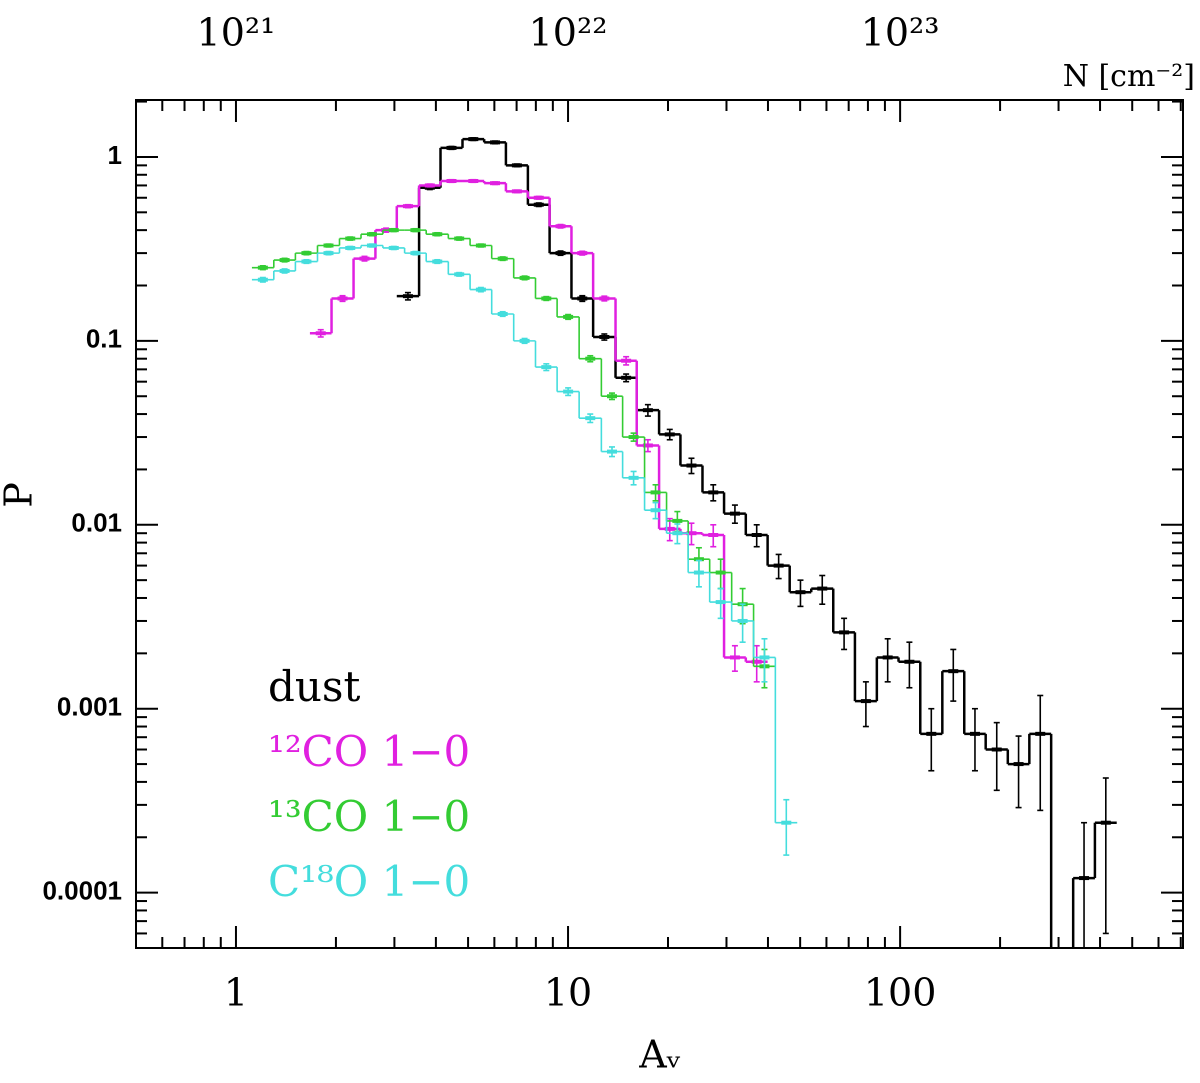 This screenshot has height=1083, width=1200. What do you see at coordinates (96, 523) in the screenshot?
I see `y-tick-label: 0.01` at bounding box center [96, 523].